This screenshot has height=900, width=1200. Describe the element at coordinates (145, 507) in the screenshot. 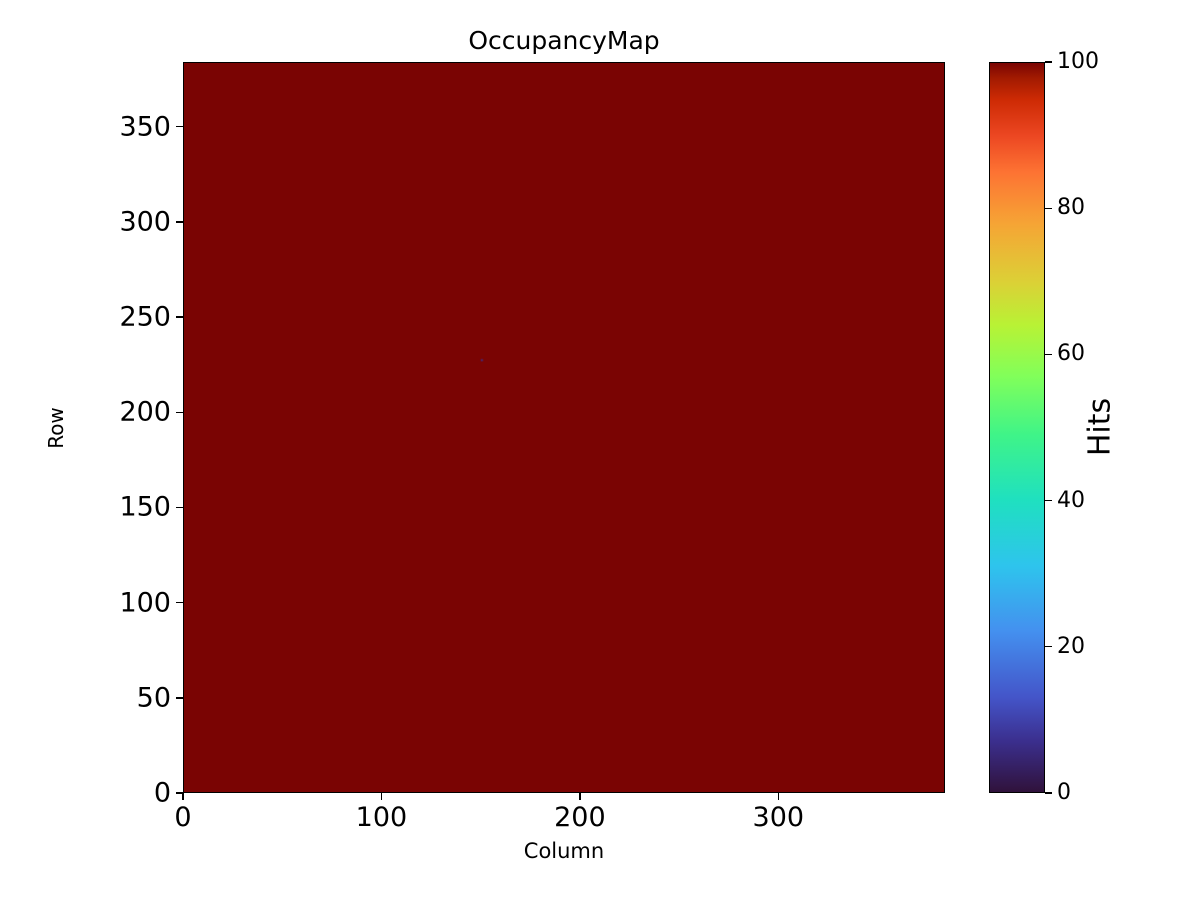

I see `y-tick-label: 150` at that location.